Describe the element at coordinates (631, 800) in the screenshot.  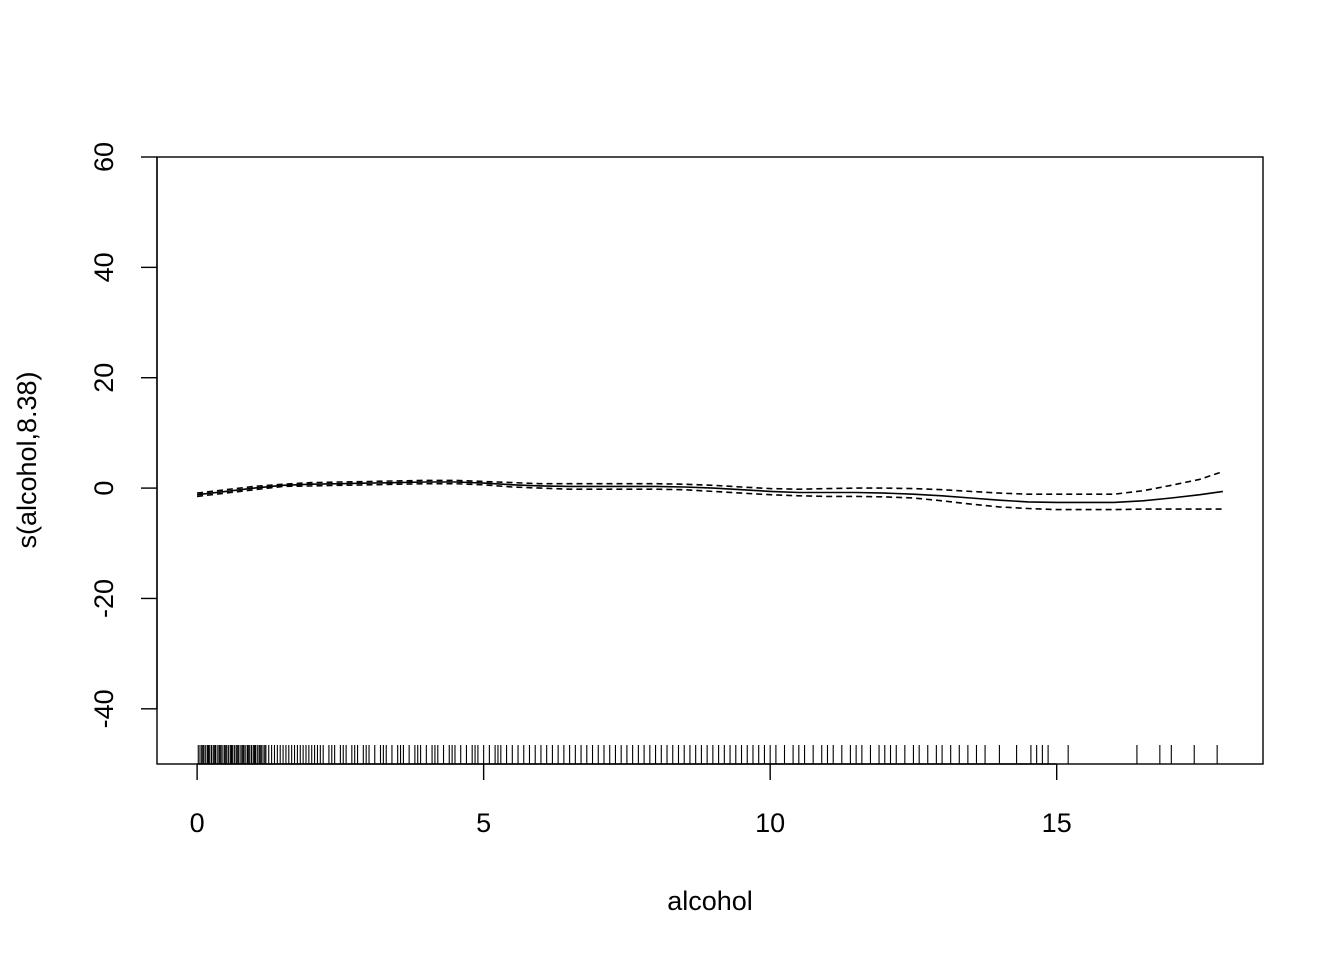
I see `x-axis: 0 5 10 15` at that location.